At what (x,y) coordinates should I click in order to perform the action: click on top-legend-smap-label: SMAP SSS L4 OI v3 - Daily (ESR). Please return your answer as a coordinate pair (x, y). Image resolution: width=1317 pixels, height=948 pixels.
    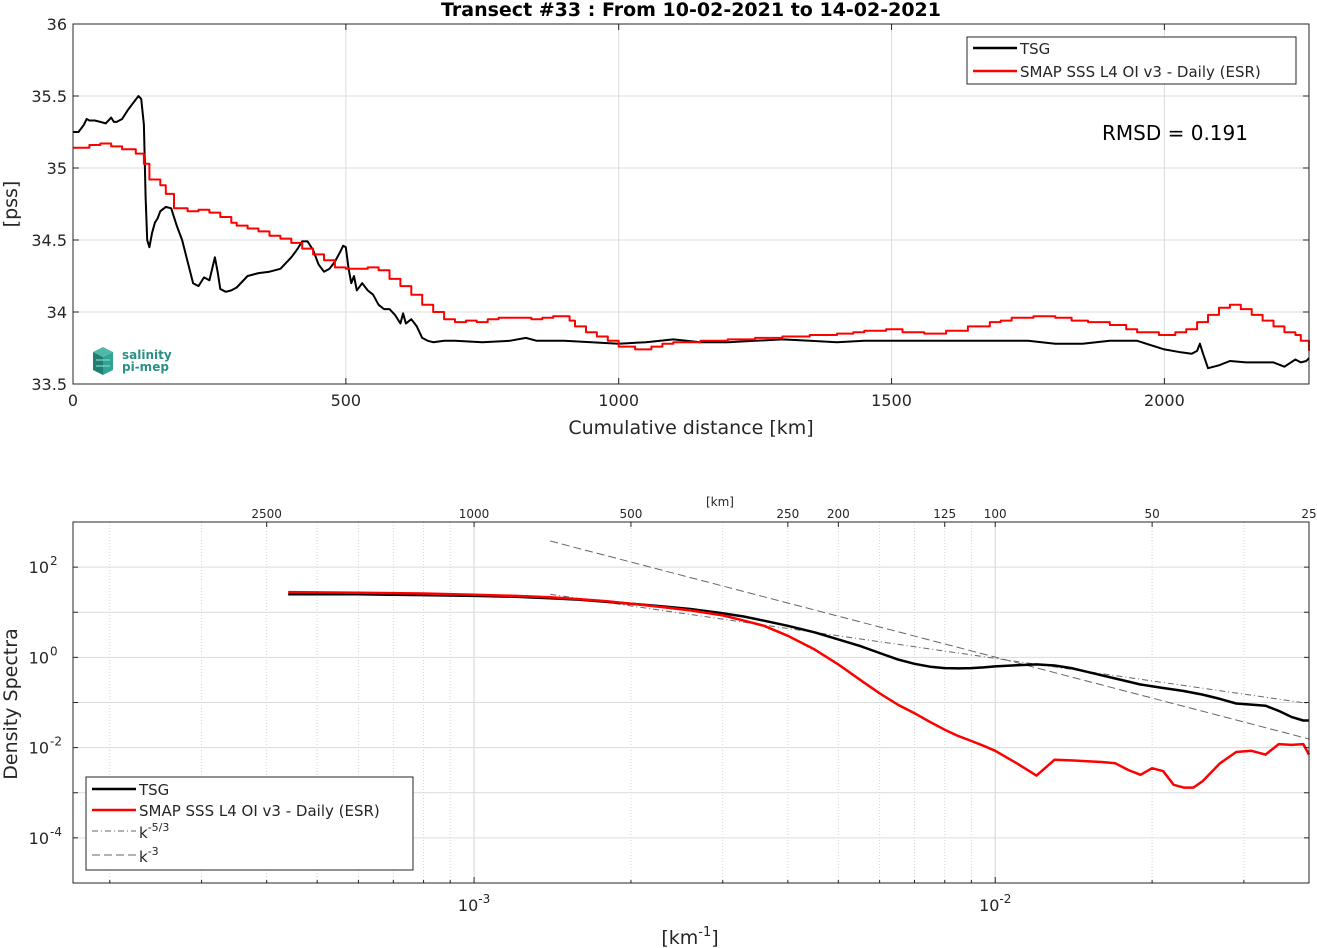
    Looking at the image, I should click on (1140, 72).